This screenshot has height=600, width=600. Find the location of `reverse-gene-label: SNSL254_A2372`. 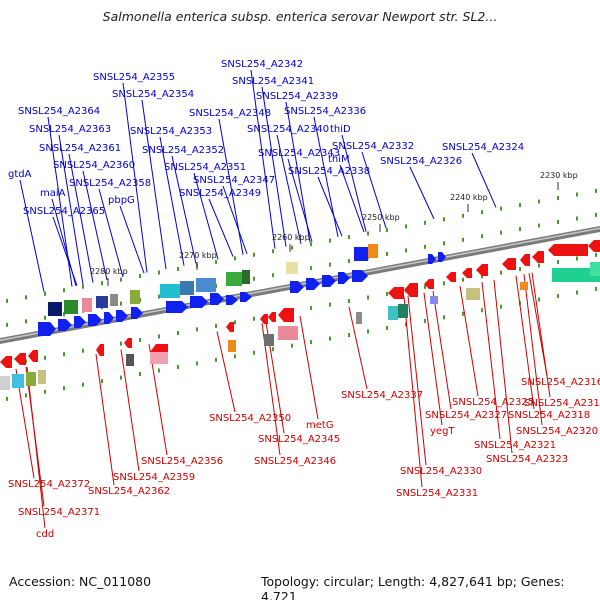

reverse-gene-label: SNSL254_A2372 is located at coordinates (49, 484).